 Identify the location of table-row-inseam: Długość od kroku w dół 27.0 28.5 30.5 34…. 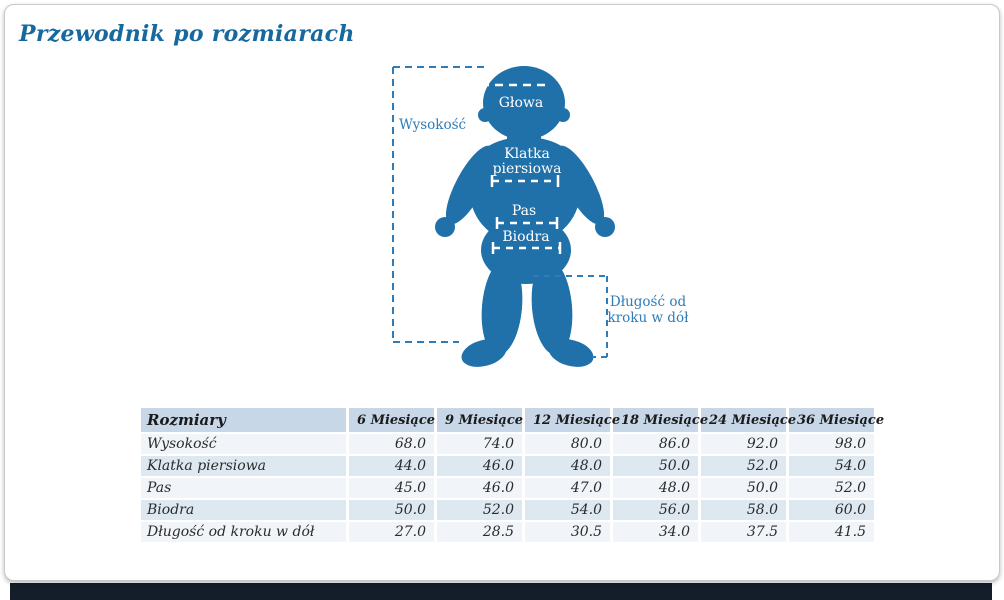
(507, 532).